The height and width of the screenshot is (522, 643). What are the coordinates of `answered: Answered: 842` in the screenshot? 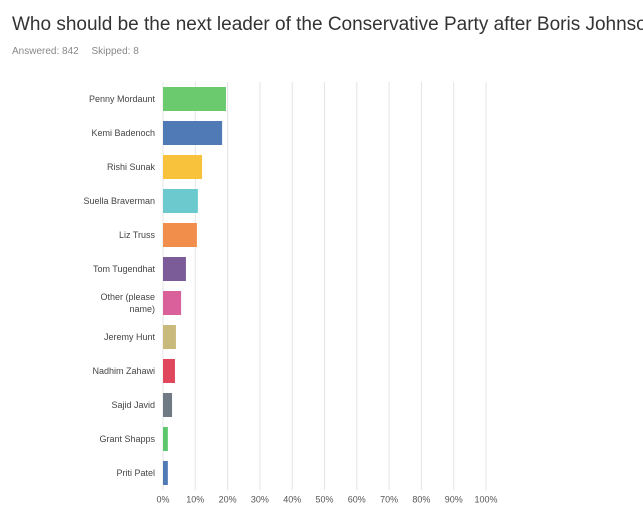 It's located at (45, 51).